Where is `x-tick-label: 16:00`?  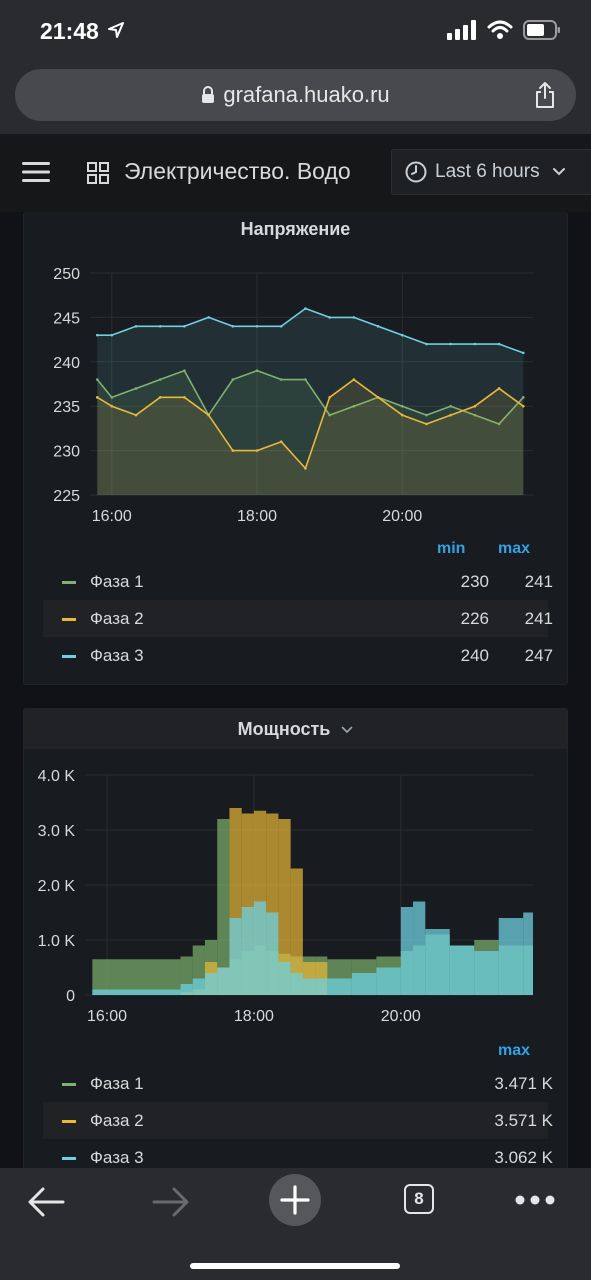 x-tick-label: 16:00 is located at coordinates (112, 516).